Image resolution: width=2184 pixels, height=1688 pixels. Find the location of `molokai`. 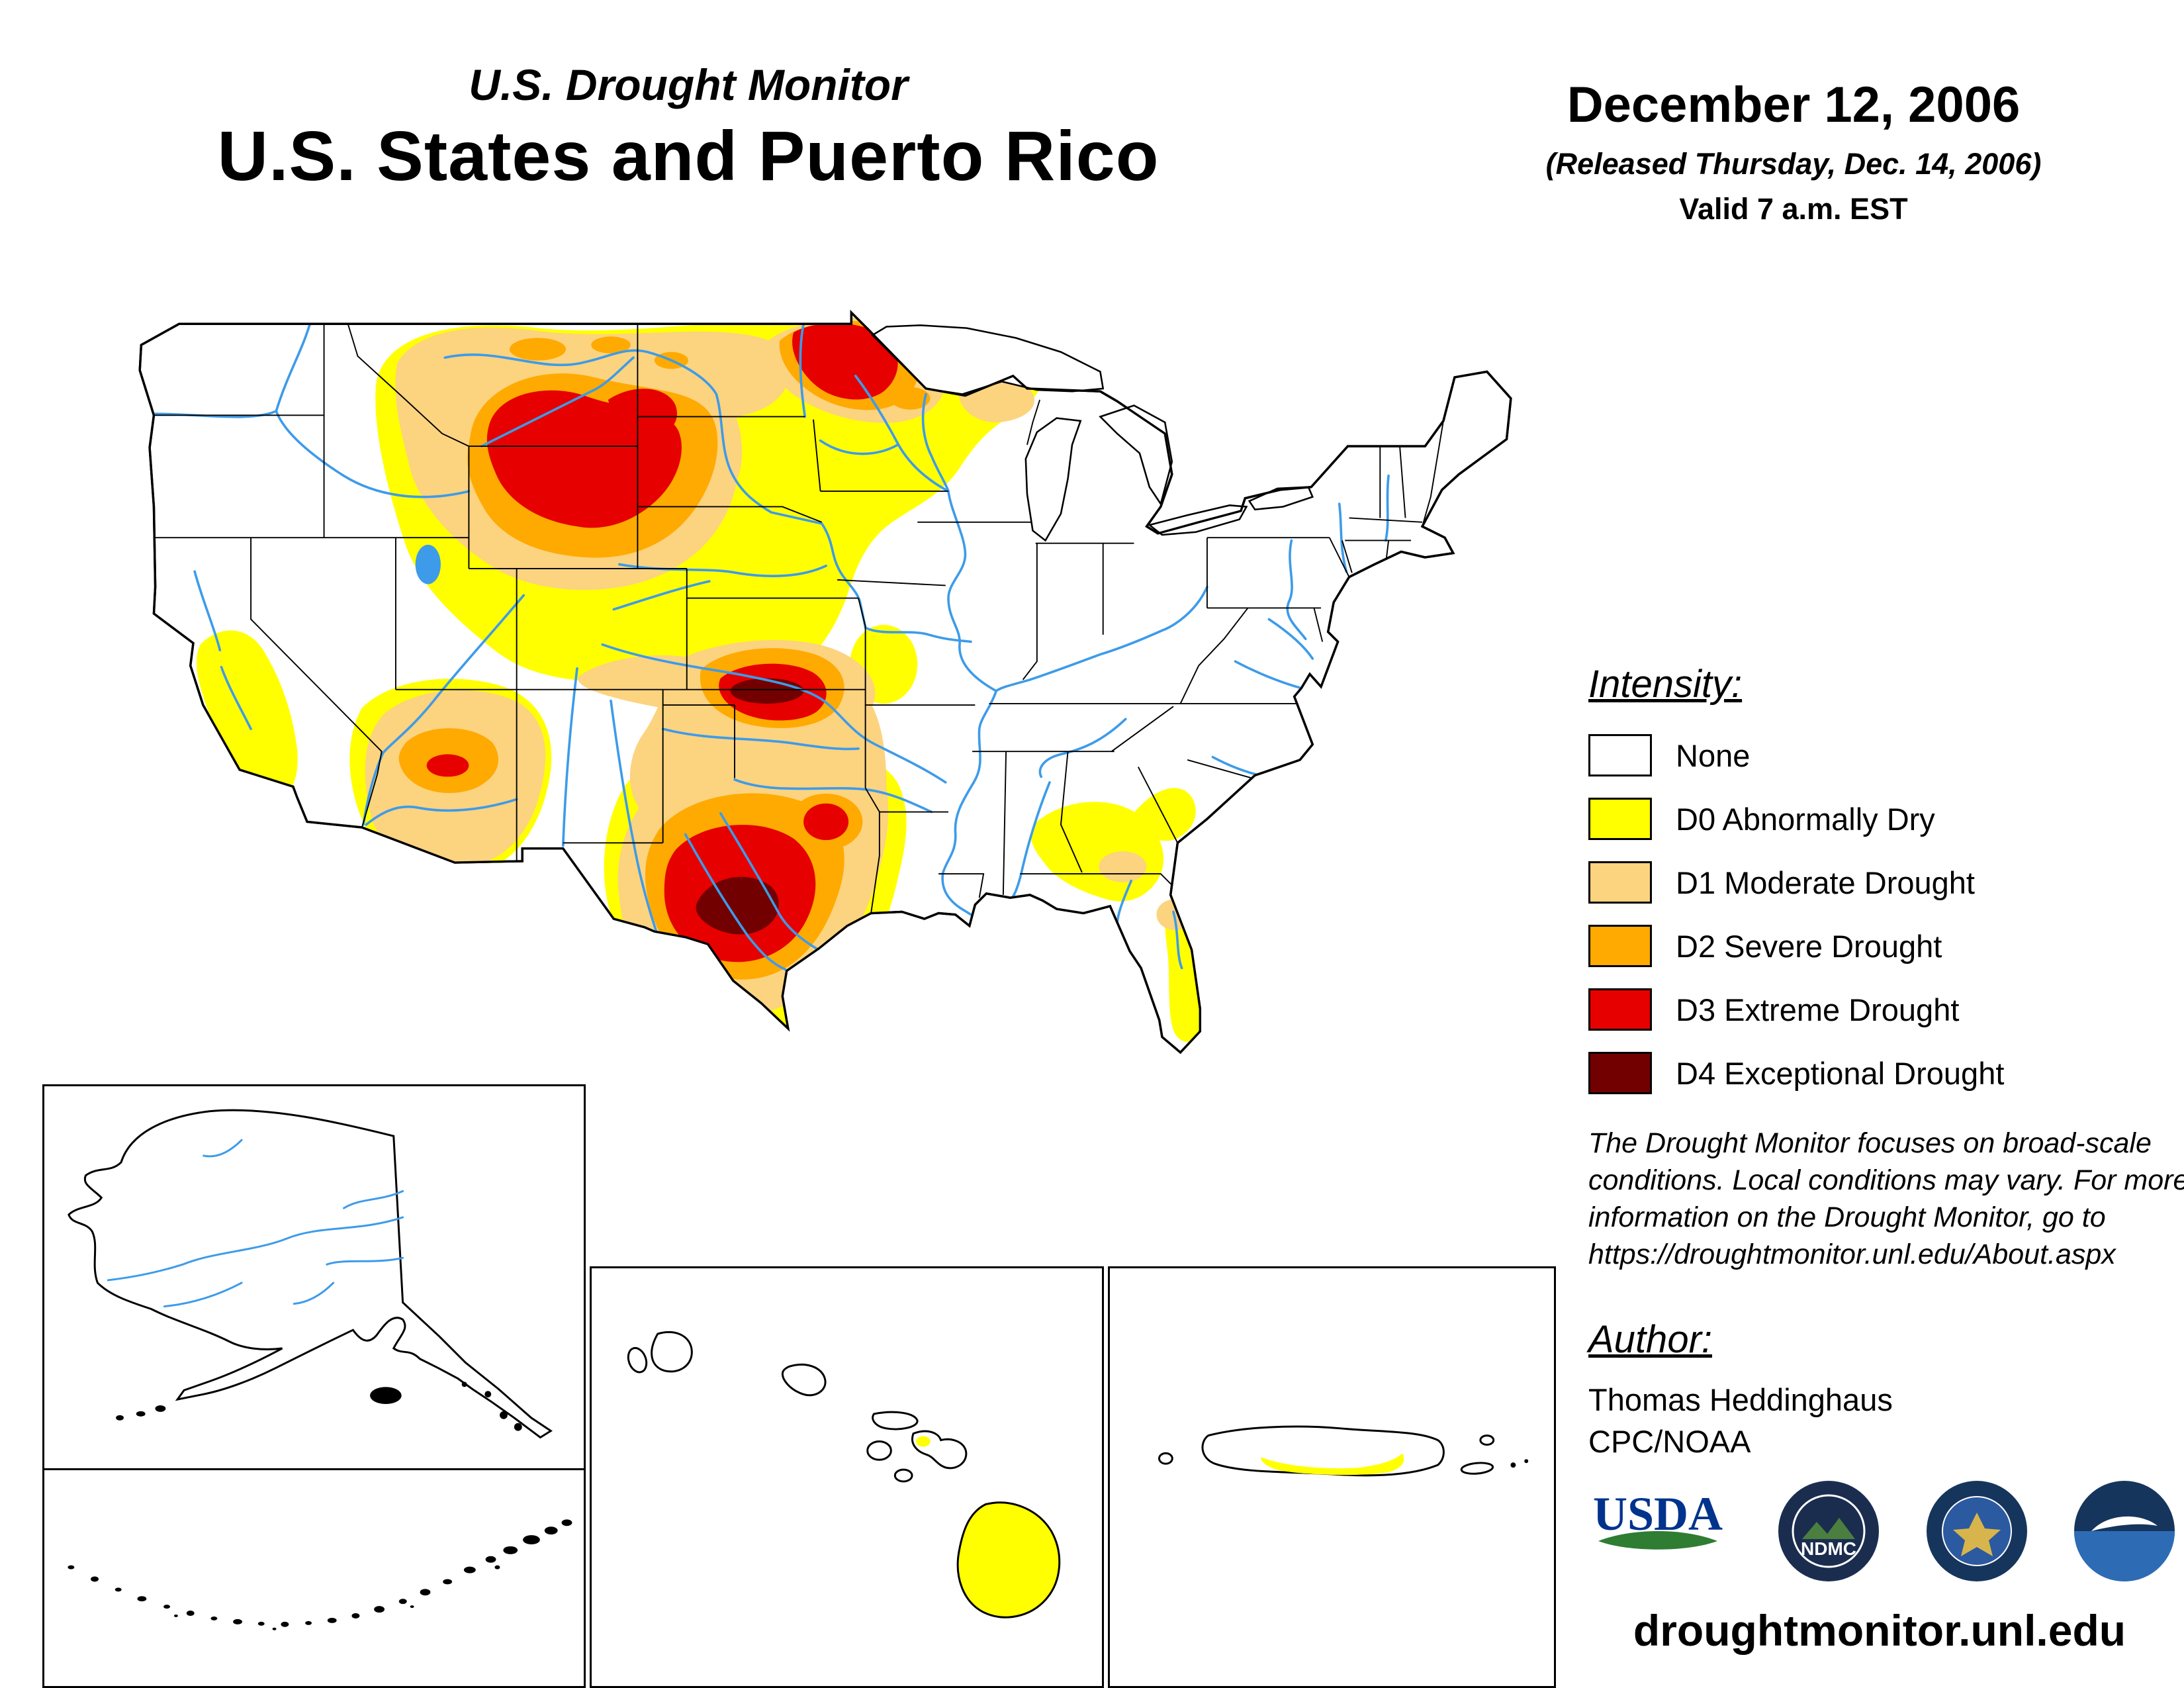

molokai is located at coordinates (896, 1420).